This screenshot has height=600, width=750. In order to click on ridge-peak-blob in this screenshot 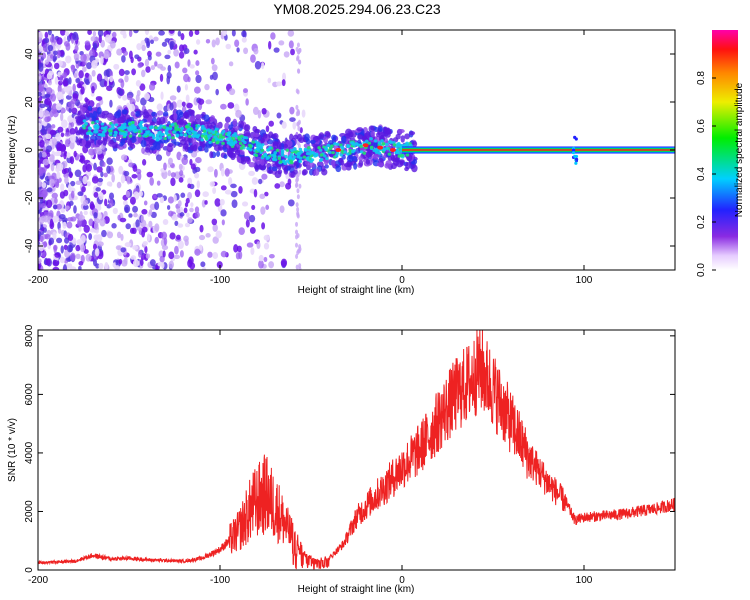, I will do `click(365, 145)`.